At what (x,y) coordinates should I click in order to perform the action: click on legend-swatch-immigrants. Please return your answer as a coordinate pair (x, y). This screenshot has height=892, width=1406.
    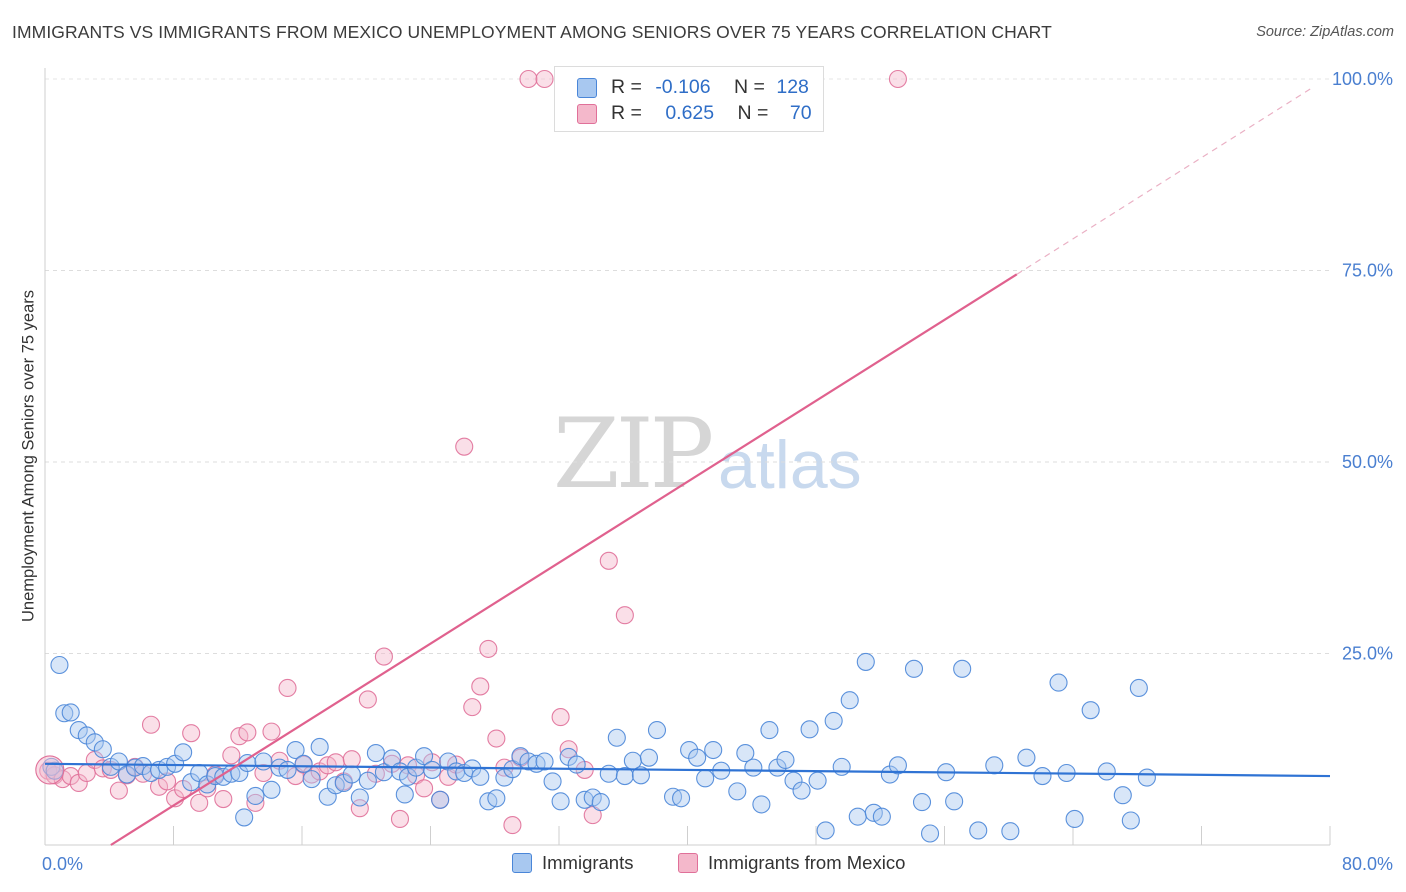
    Looking at the image, I should click on (587, 88).